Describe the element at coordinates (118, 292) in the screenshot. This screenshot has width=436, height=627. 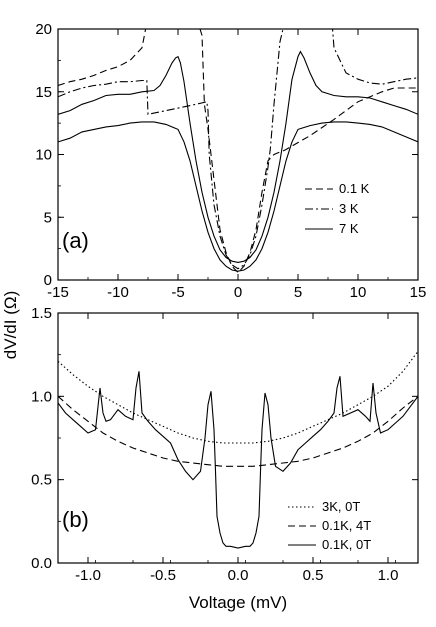
I see `x-tick-label: -10` at that location.